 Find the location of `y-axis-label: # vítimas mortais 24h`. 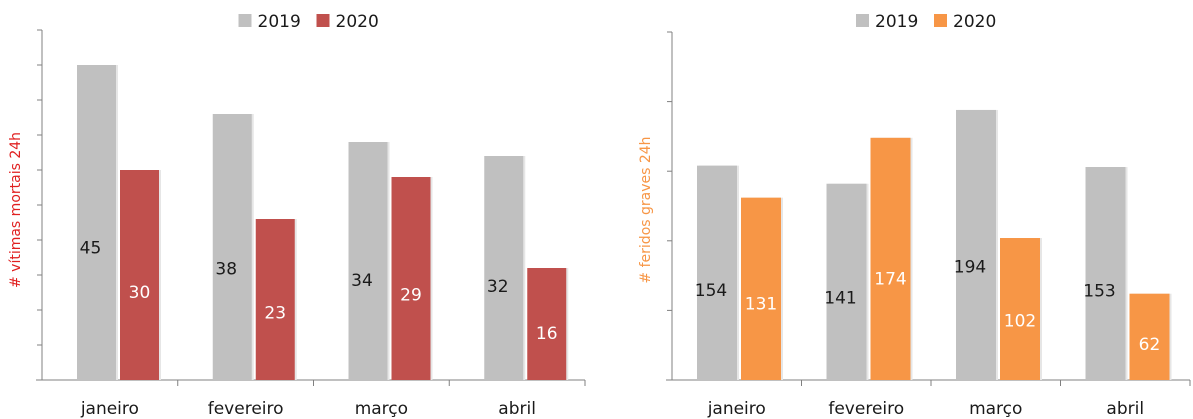

y-axis-label: # vítimas mortais 24h is located at coordinates (16, 210).